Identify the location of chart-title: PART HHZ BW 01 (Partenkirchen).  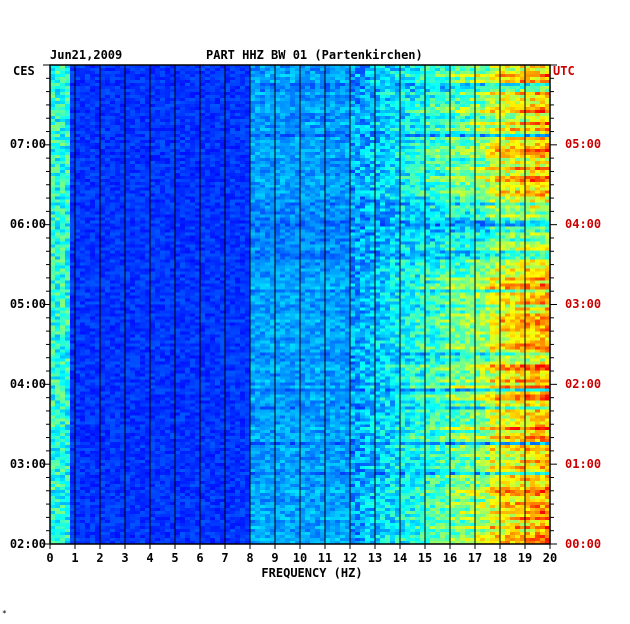
(314, 55).